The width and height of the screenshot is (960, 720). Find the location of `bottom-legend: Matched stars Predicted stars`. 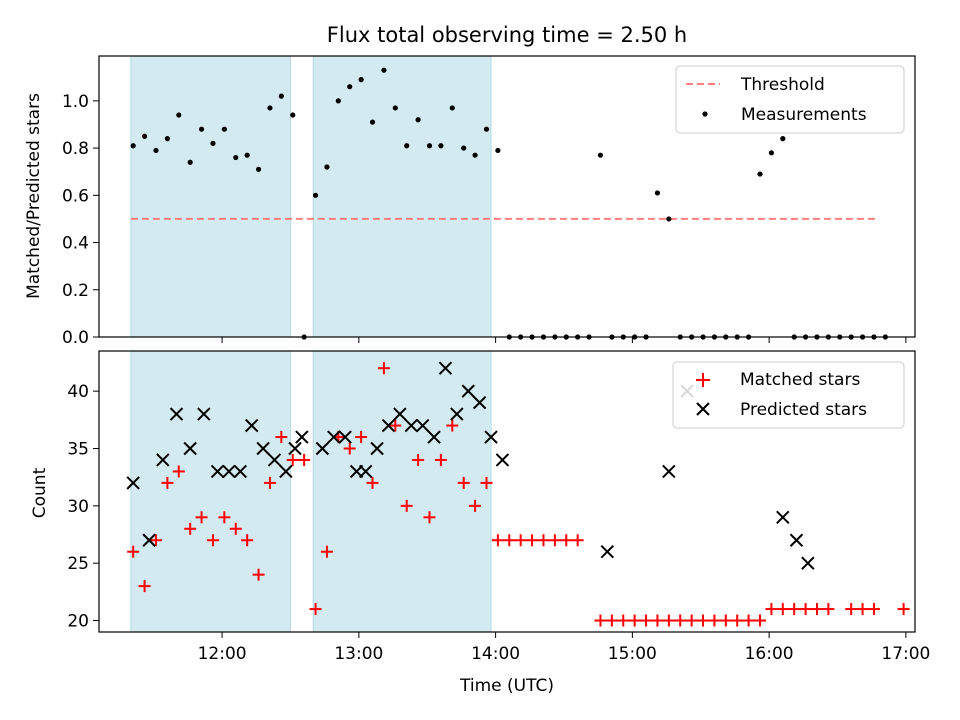

bottom-legend: Matched stars Predicted stars is located at coordinates (788, 395).